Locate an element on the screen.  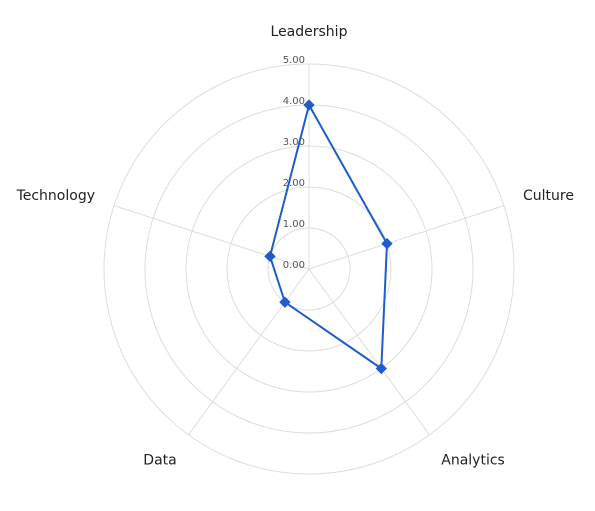
series-line is located at coordinates (328, 236).